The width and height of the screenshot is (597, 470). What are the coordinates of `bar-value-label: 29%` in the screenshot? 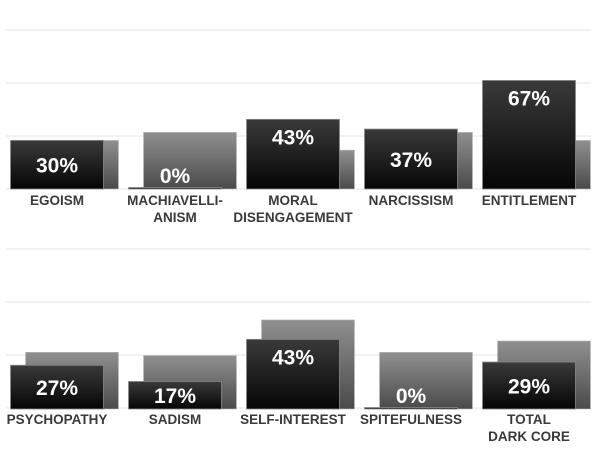 It's located at (529, 387).